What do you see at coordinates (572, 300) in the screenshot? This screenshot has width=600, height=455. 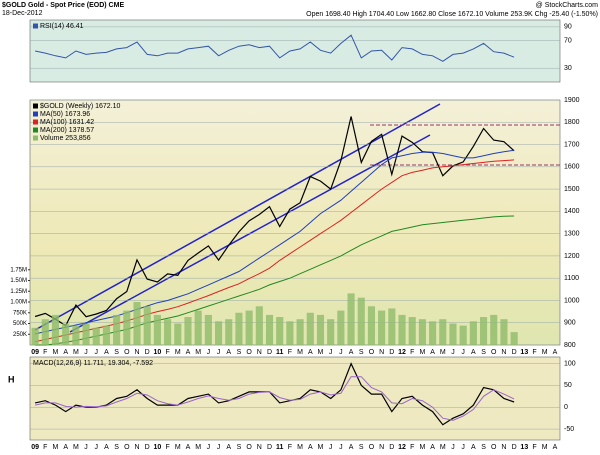 I see `y-tick-label: 1000` at bounding box center [572, 300].